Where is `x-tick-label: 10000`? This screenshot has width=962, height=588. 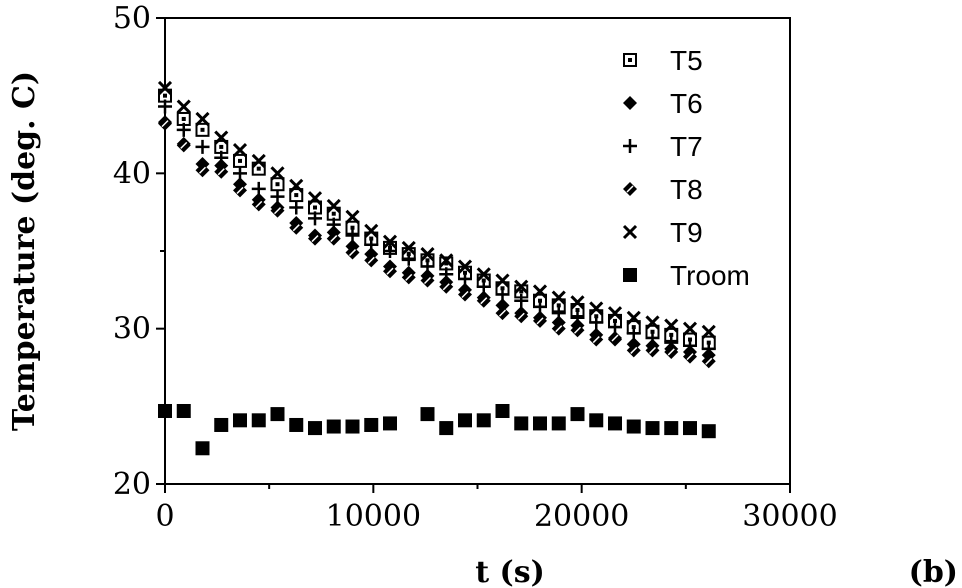 x-tick-label: 10000 is located at coordinates (373, 516).